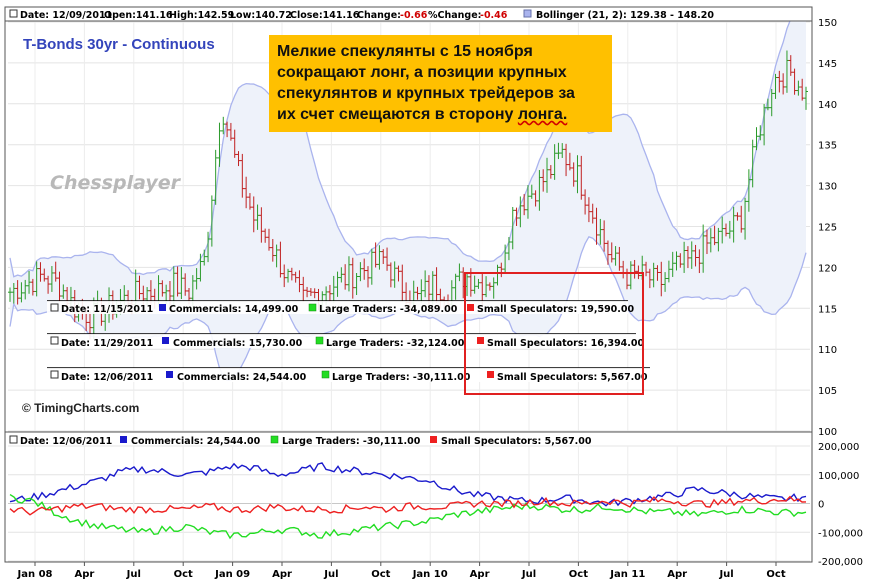 This screenshot has width=869, height=584. What do you see at coordinates (13, 13) in the screenshot?
I see `header-checkbox` at bounding box center [13, 13].